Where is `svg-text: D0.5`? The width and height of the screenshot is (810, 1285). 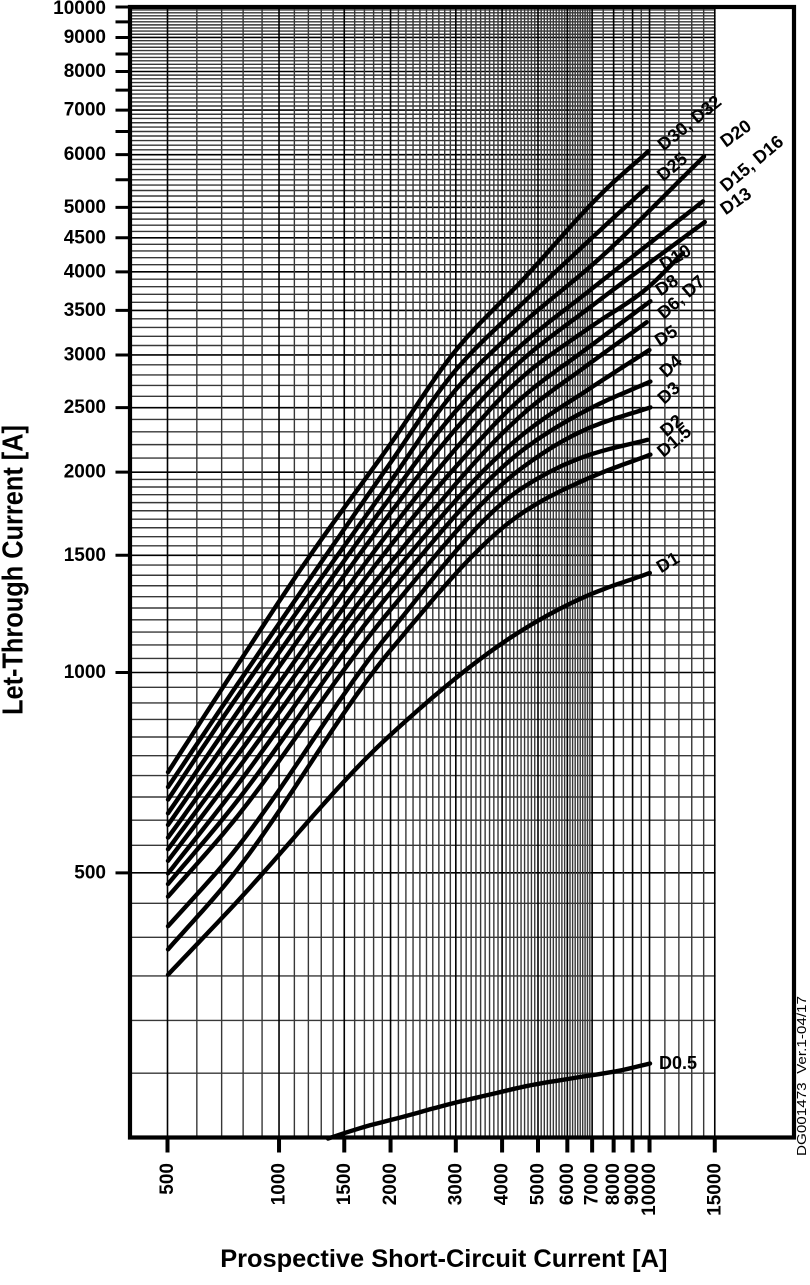
svg-text: D0.5 is located at coordinates (678, 1063).